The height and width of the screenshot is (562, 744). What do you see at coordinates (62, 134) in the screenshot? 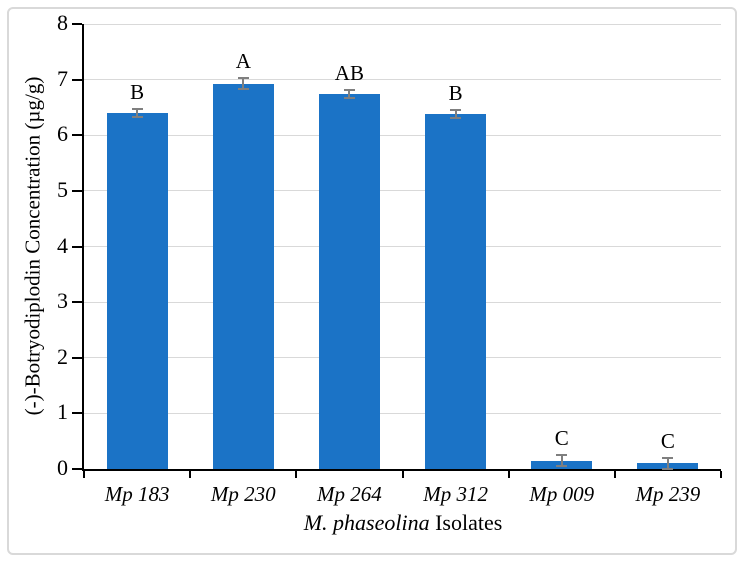
I see `y-tick-label: 6` at bounding box center [62, 134].